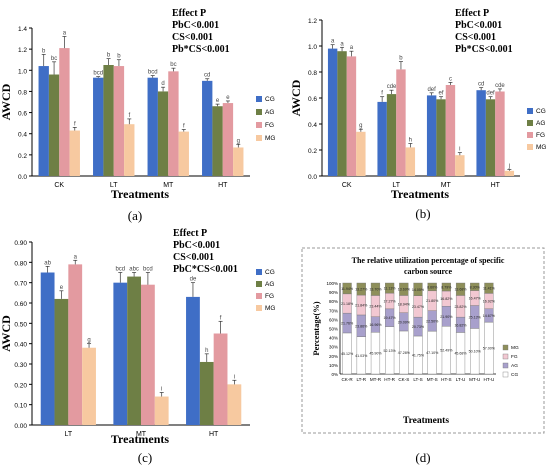 The height and width of the screenshot is (469, 550). What do you see at coordinates (375, 354) in the screenshot?
I see `c3-segment-label: 45.90%` at bounding box center [375, 354].